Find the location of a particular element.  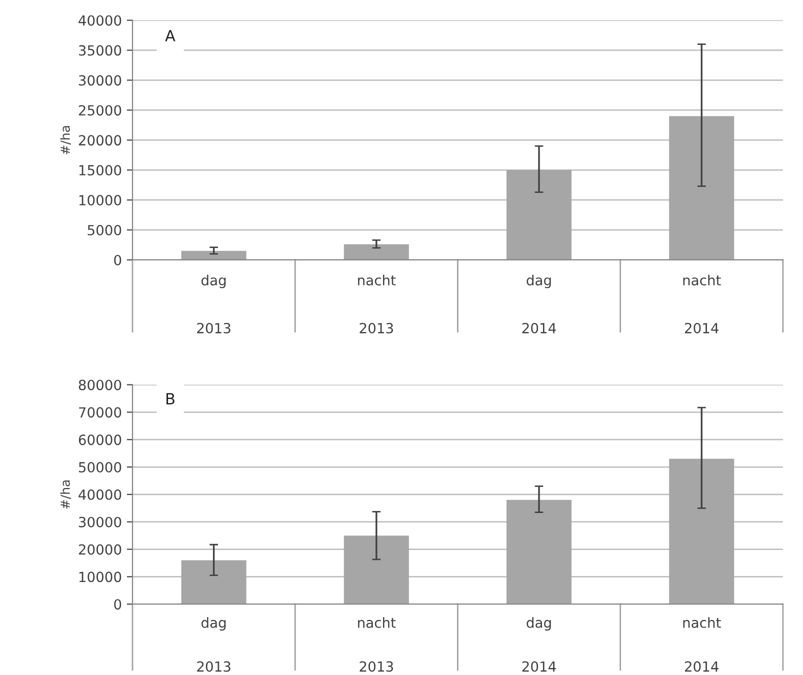

y-tick-label: 25000 is located at coordinates (100, 110).